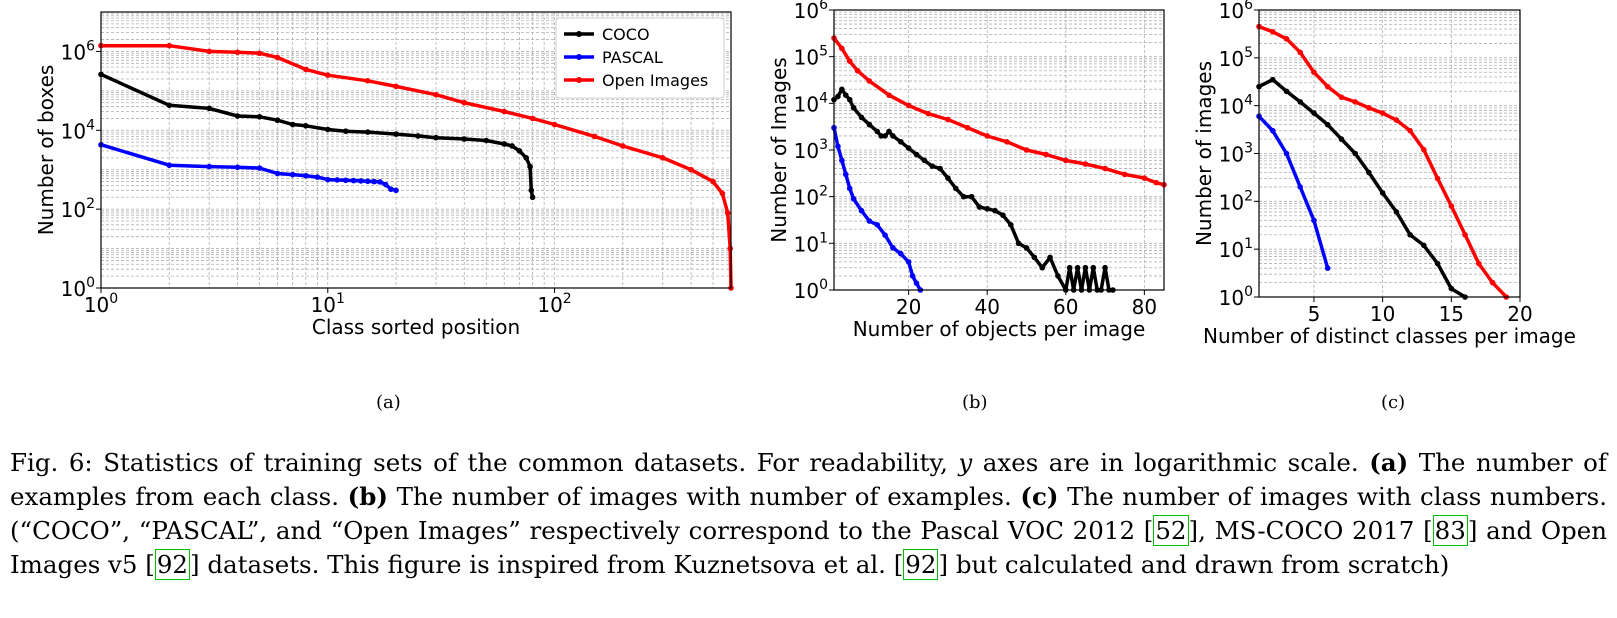 This screenshot has height=618, width=1617. I want to click on y-tick-label: 10⁵, so click(1236, 58).